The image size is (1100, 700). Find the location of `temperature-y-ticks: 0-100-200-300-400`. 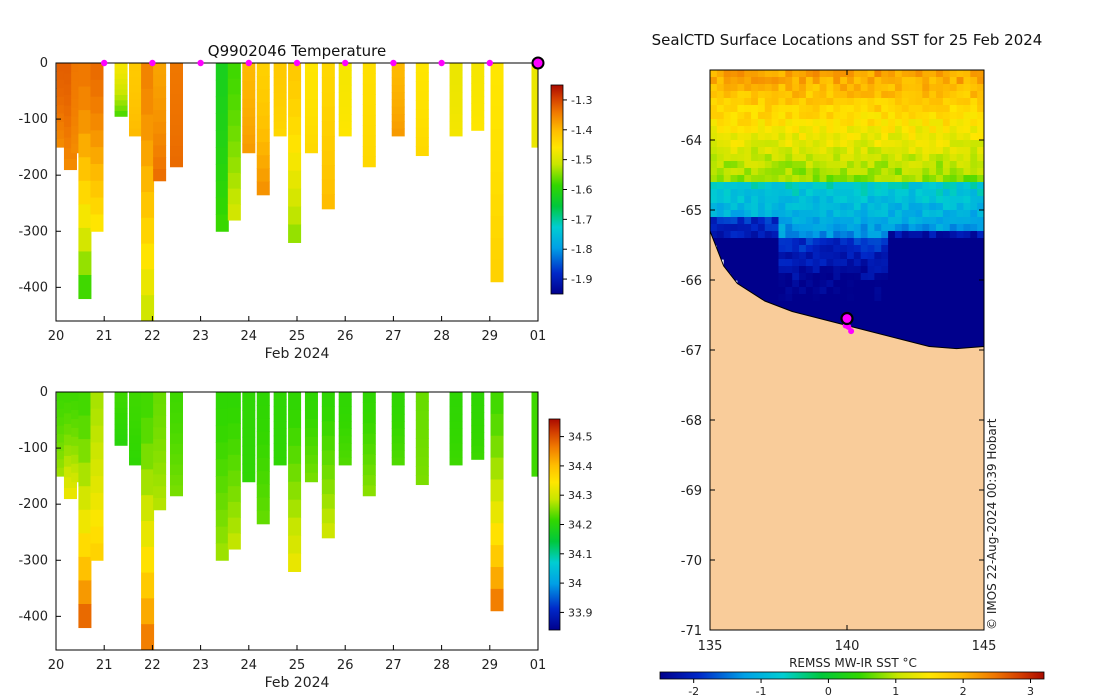

temperature-y-ticks: 0-100-200-300-400 is located at coordinates (39, 175).